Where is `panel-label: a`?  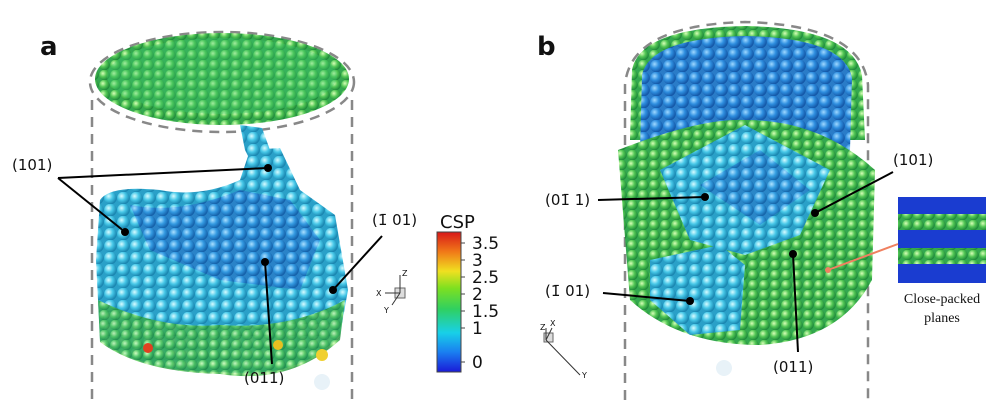 panel-label: a is located at coordinates (49, 47).